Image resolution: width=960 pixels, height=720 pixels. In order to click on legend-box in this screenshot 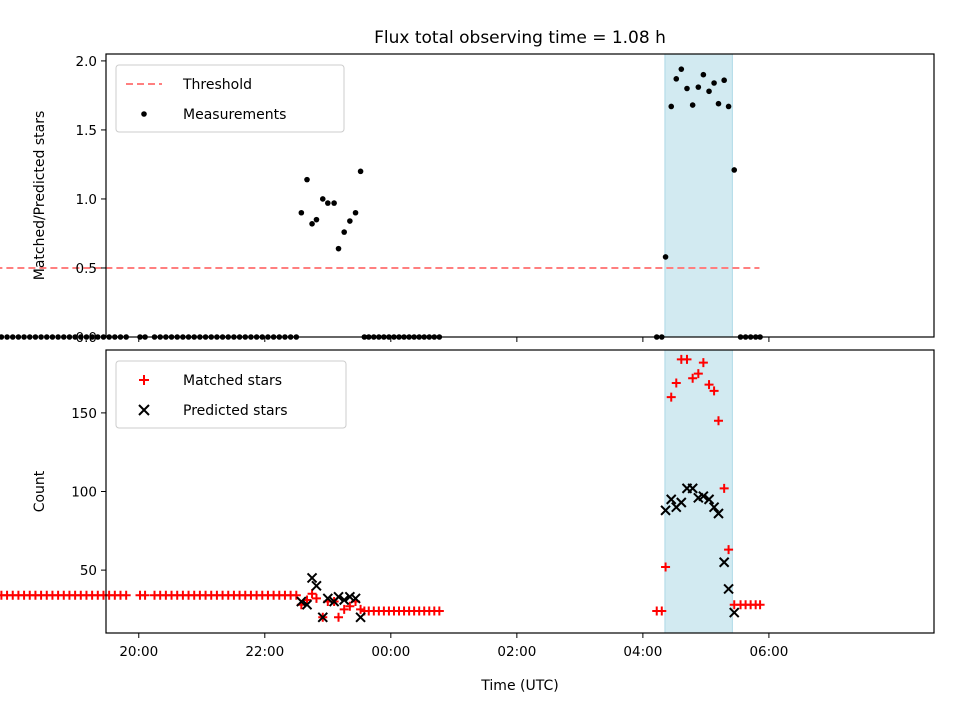, I will do `click(230, 98)`.